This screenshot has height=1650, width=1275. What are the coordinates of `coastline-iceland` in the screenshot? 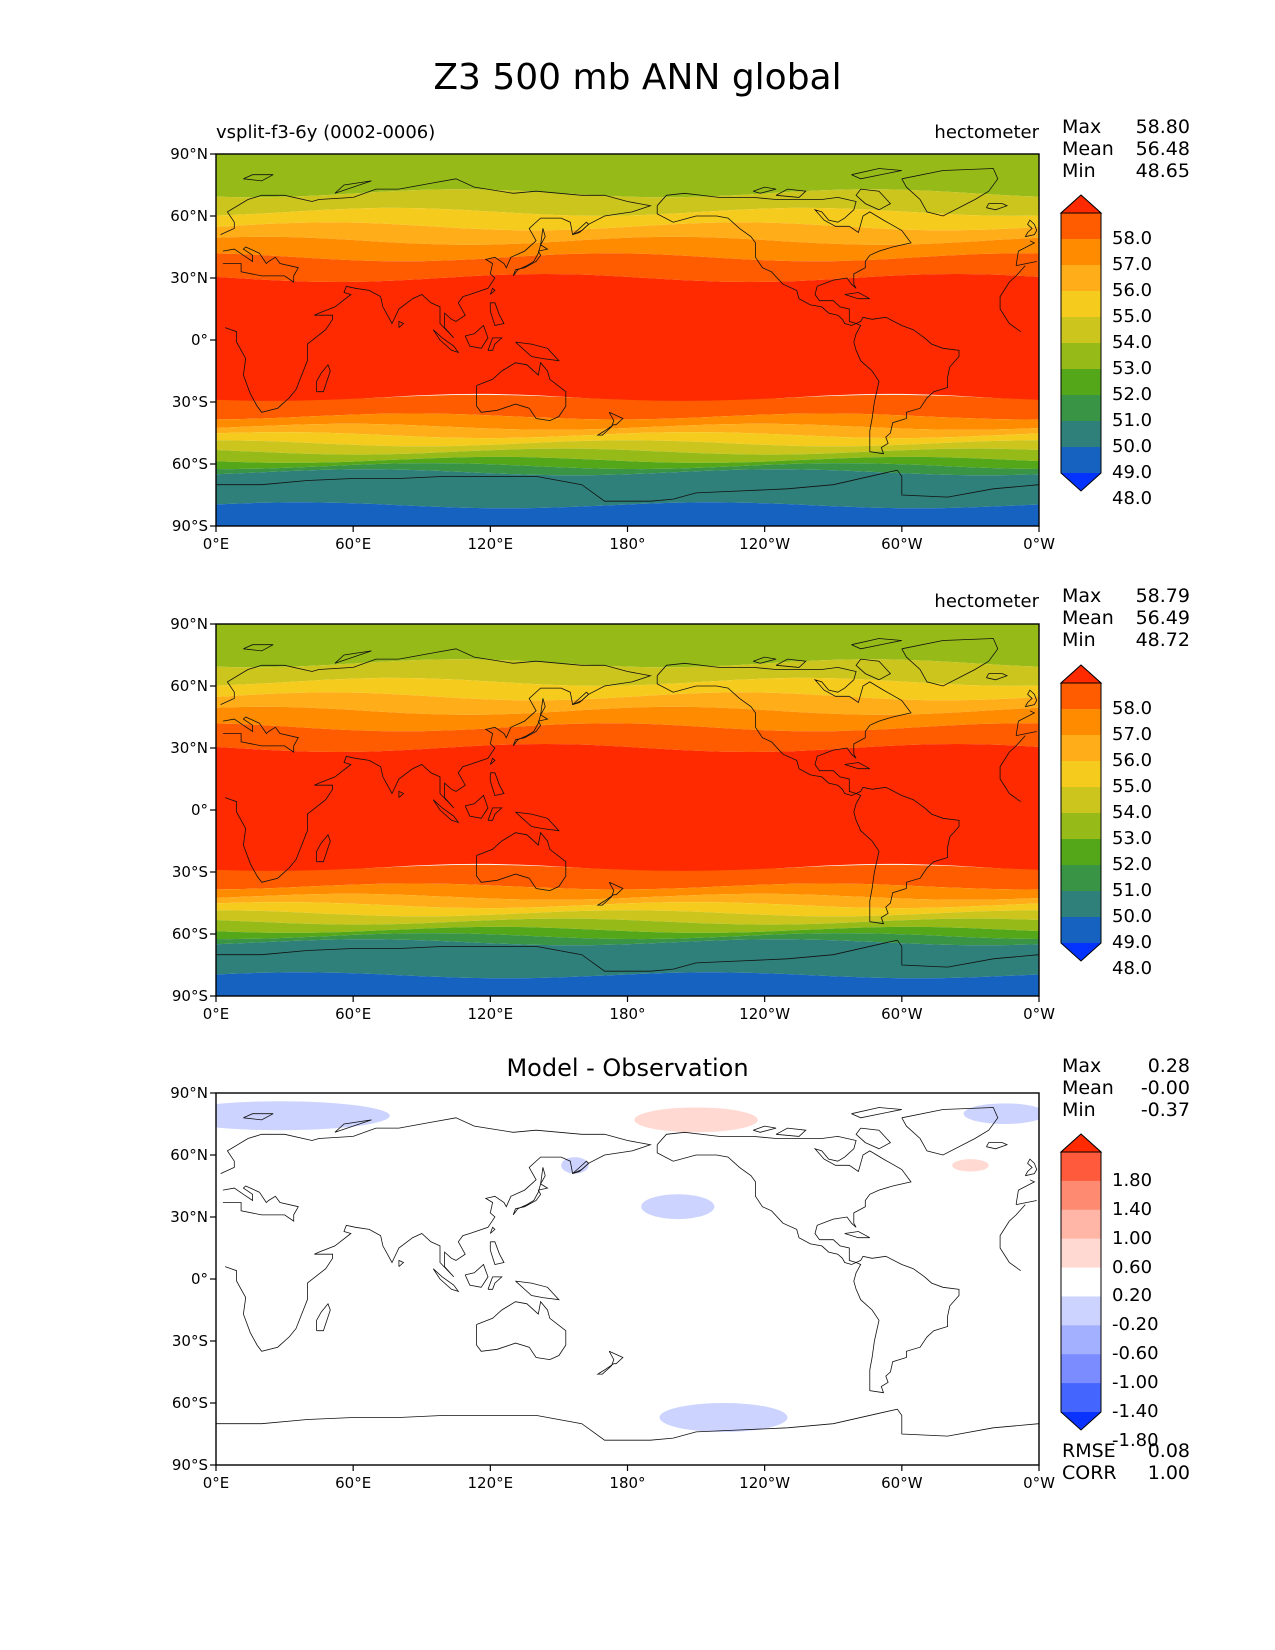 It's located at (997, 1146).